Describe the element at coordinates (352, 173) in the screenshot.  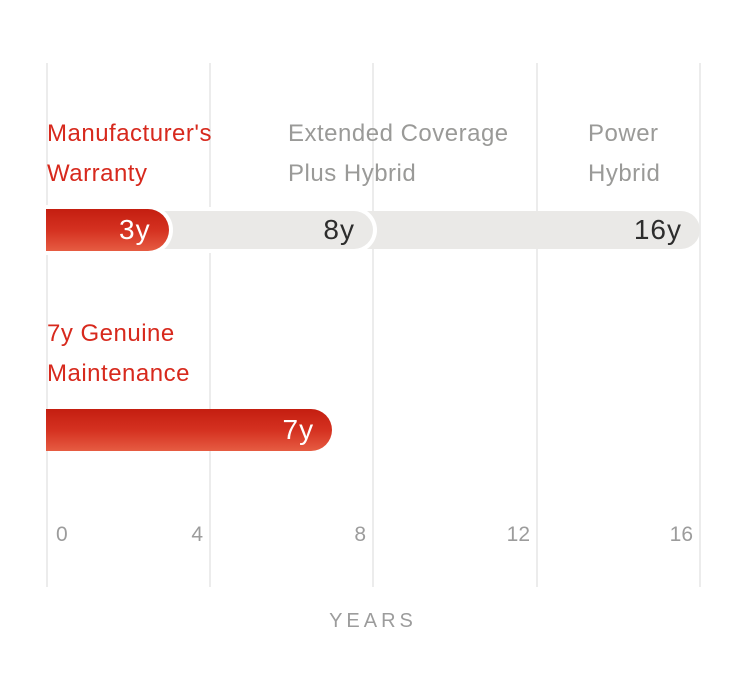
I see `label-line: Plus Hybrid` at that location.